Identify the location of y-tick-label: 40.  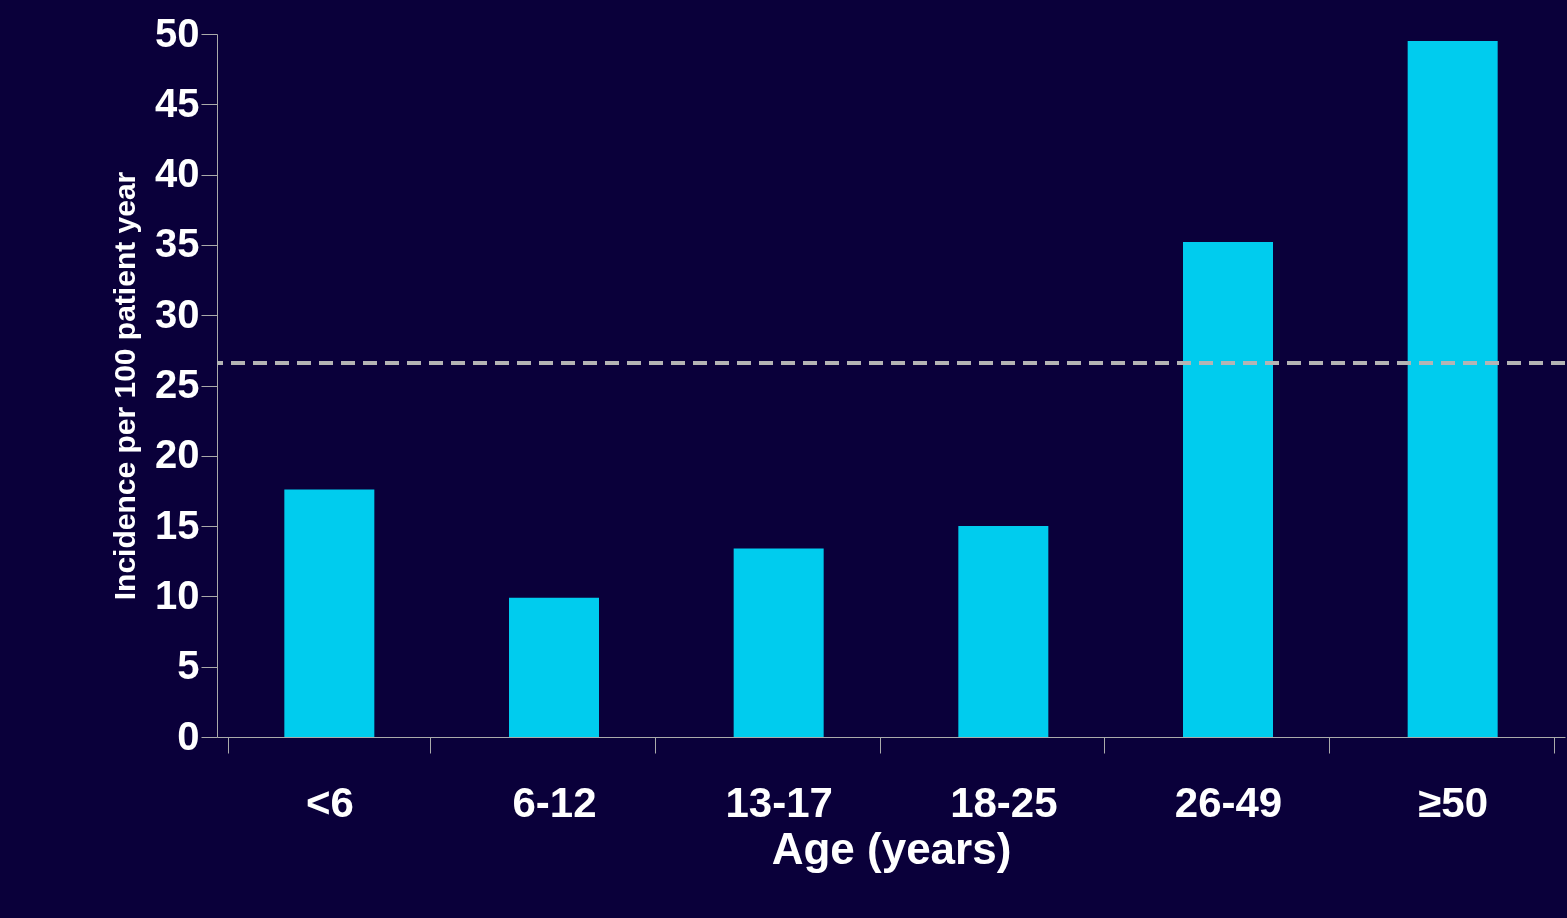
(177, 173).